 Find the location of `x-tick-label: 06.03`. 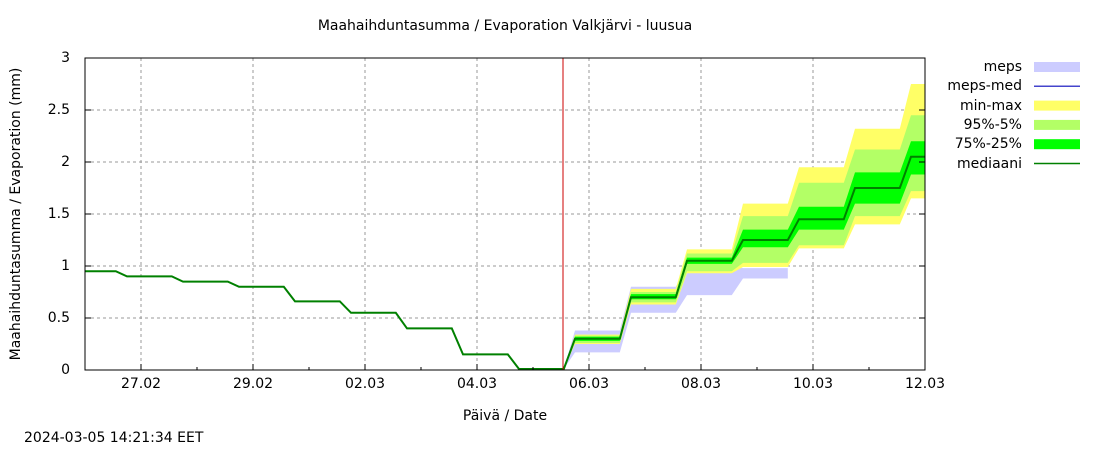

x-tick-label: 06.03 is located at coordinates (589, 384).